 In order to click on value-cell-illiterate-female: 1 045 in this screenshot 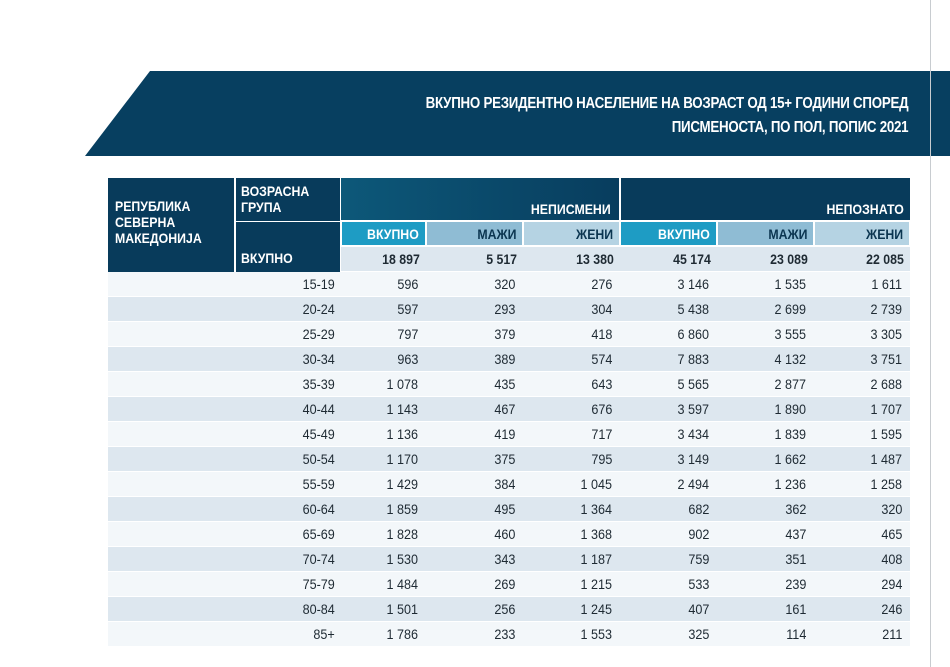, I will do `click(596, 484)`.